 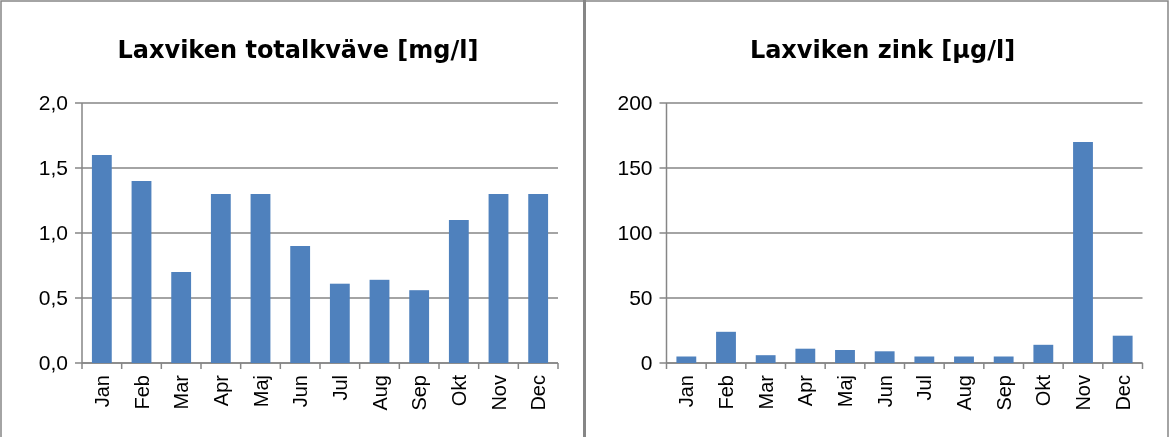 What do you see at coordinates (882, 50) in the screenshot?
I see `chart-title: Laxviken zink [µg/l]` at bounding box center [882, 50].